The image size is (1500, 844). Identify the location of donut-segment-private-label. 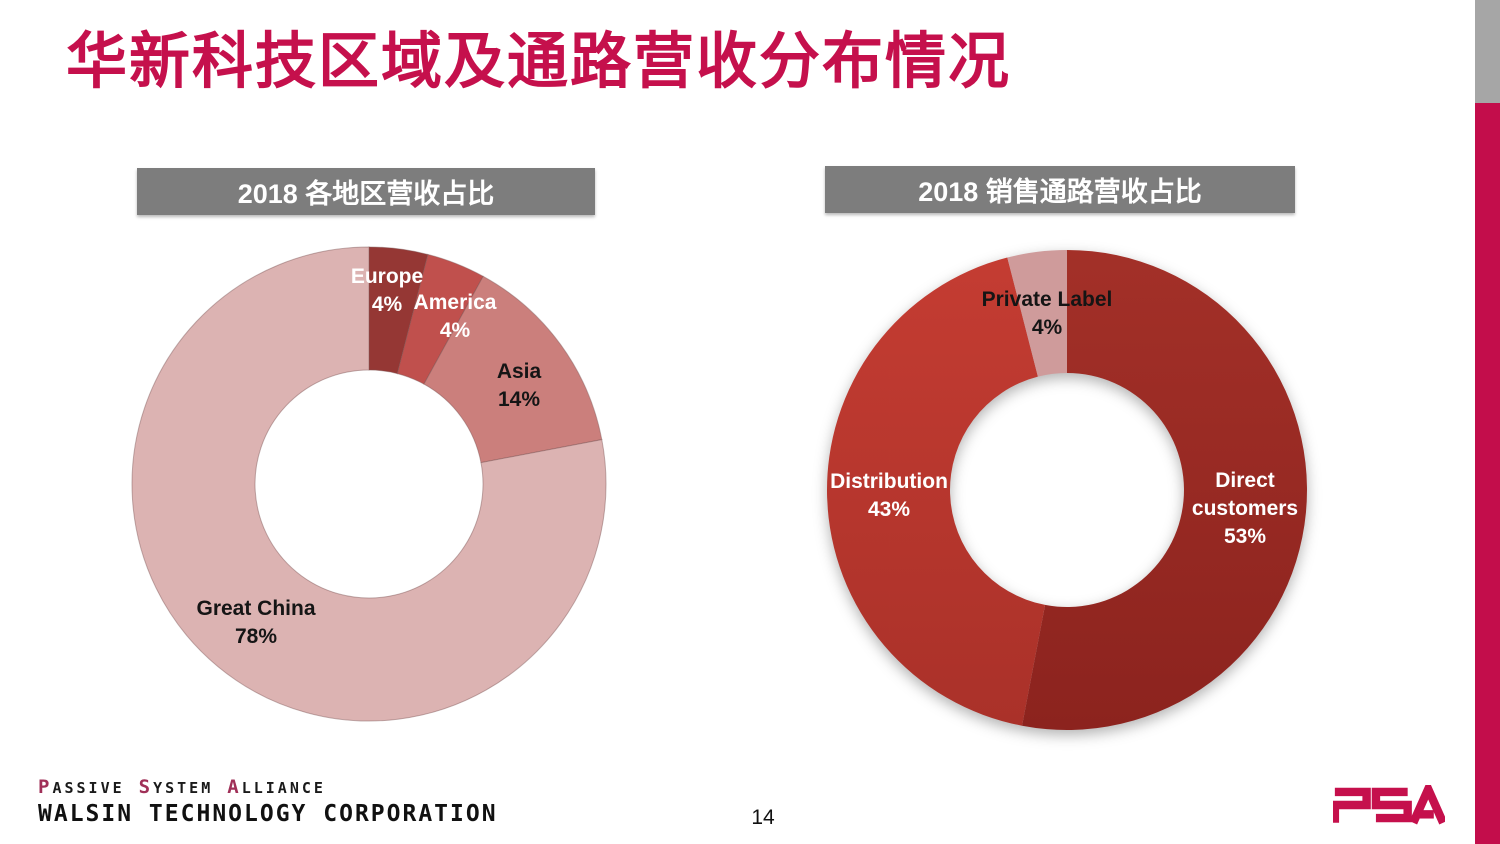
(1037, 313).